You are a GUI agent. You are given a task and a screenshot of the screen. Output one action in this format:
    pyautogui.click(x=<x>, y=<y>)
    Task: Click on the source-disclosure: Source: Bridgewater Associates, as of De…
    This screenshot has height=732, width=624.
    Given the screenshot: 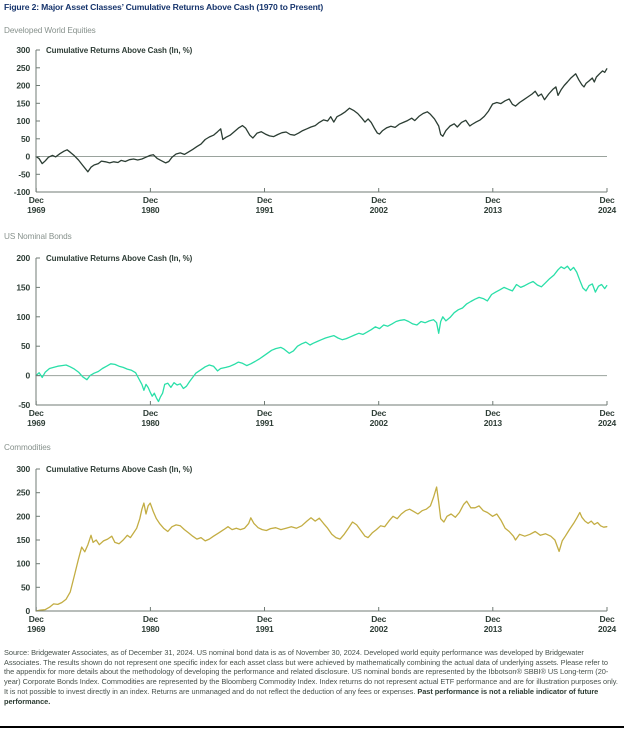 What is the action you would take?
    pyautogui.click(x=312, y=677)
    